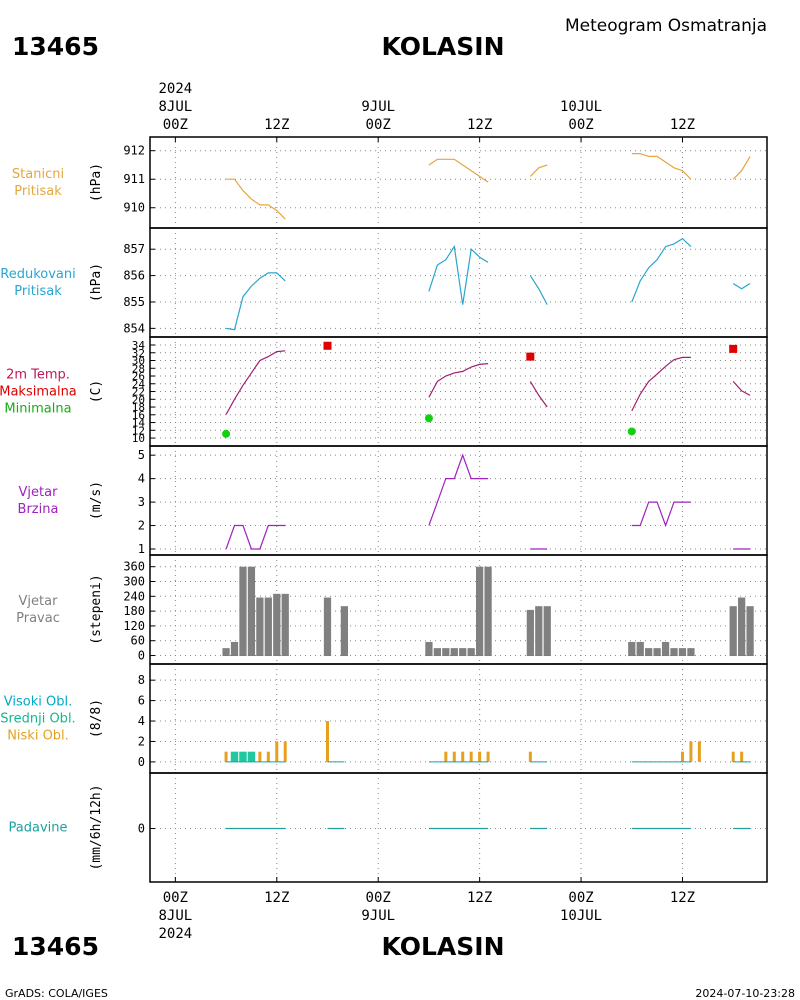  What do you see at coordinates (134, 611) in the screenshot?
I see `y-tick-label: 180` at bounding box center [134, 611].